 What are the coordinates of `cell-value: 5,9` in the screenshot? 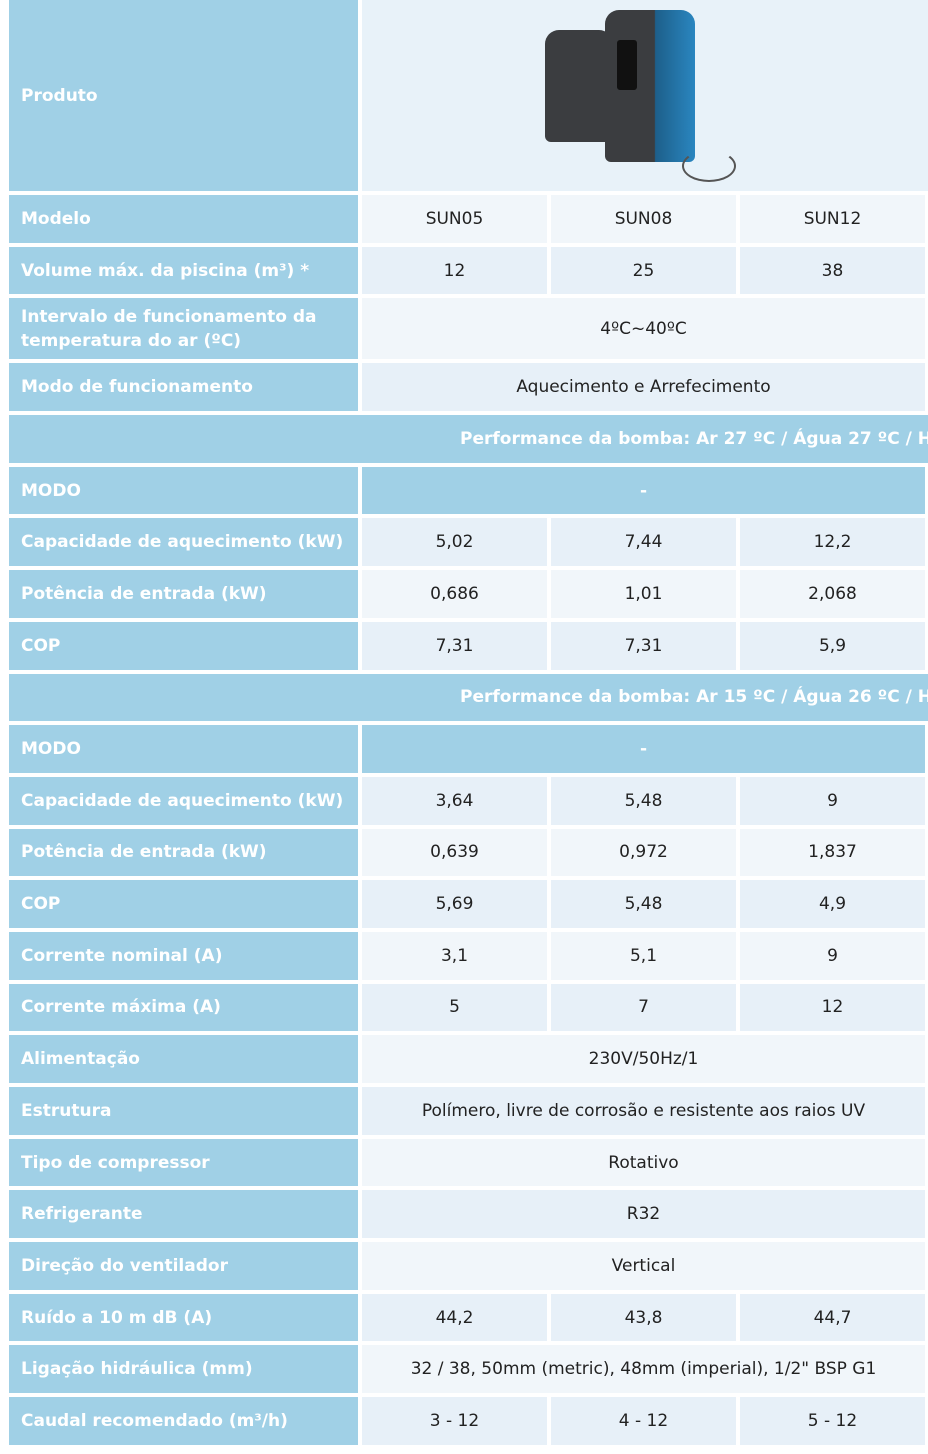 It's located at (832, 645).